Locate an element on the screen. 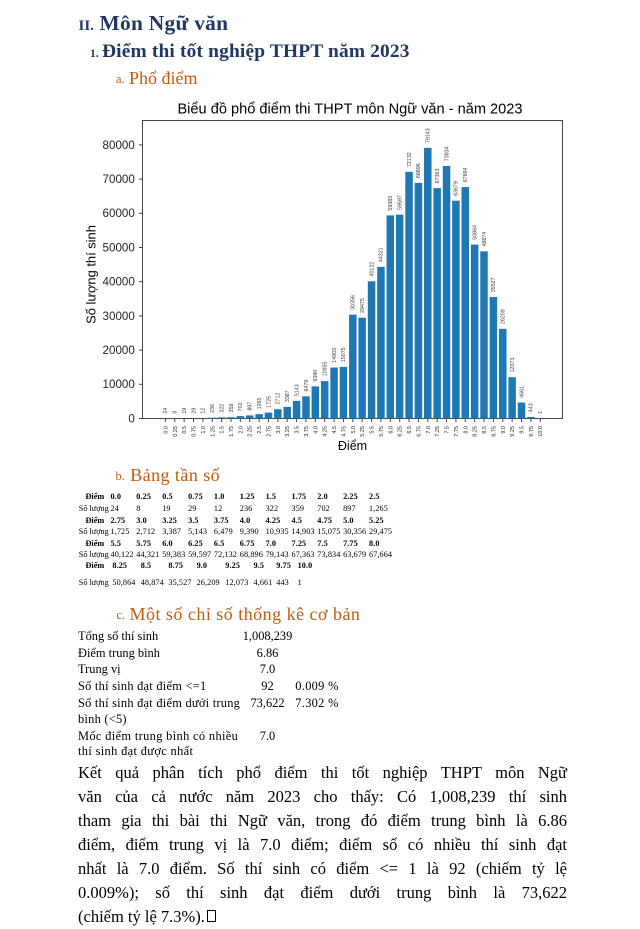 This screenshot has width=640, height=929. svg-text: 9.25 is located at coordinates (513, 431).